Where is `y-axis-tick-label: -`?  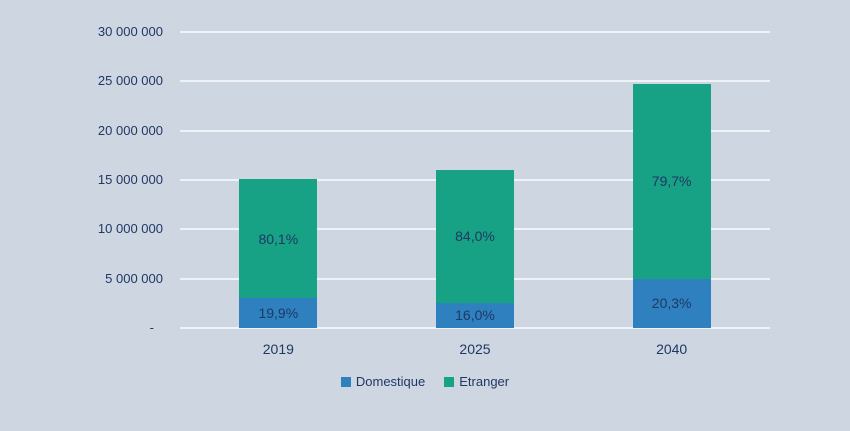
y-axis-tick-label: - is located at coordinates (151, 327).